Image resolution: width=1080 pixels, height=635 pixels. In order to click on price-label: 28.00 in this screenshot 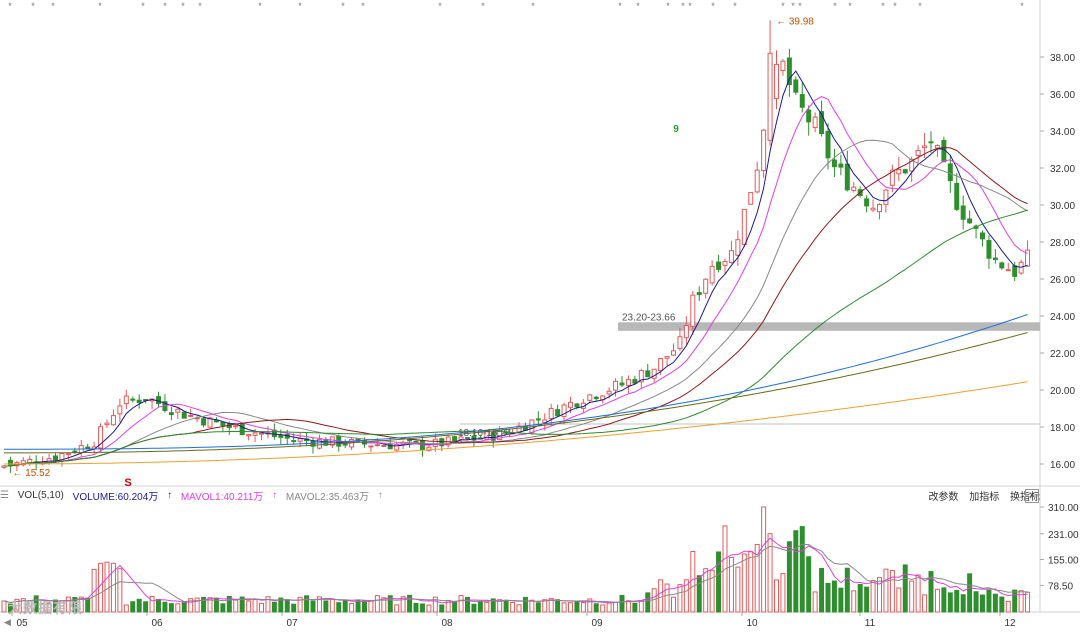, I will do `click(1062, 243)`.